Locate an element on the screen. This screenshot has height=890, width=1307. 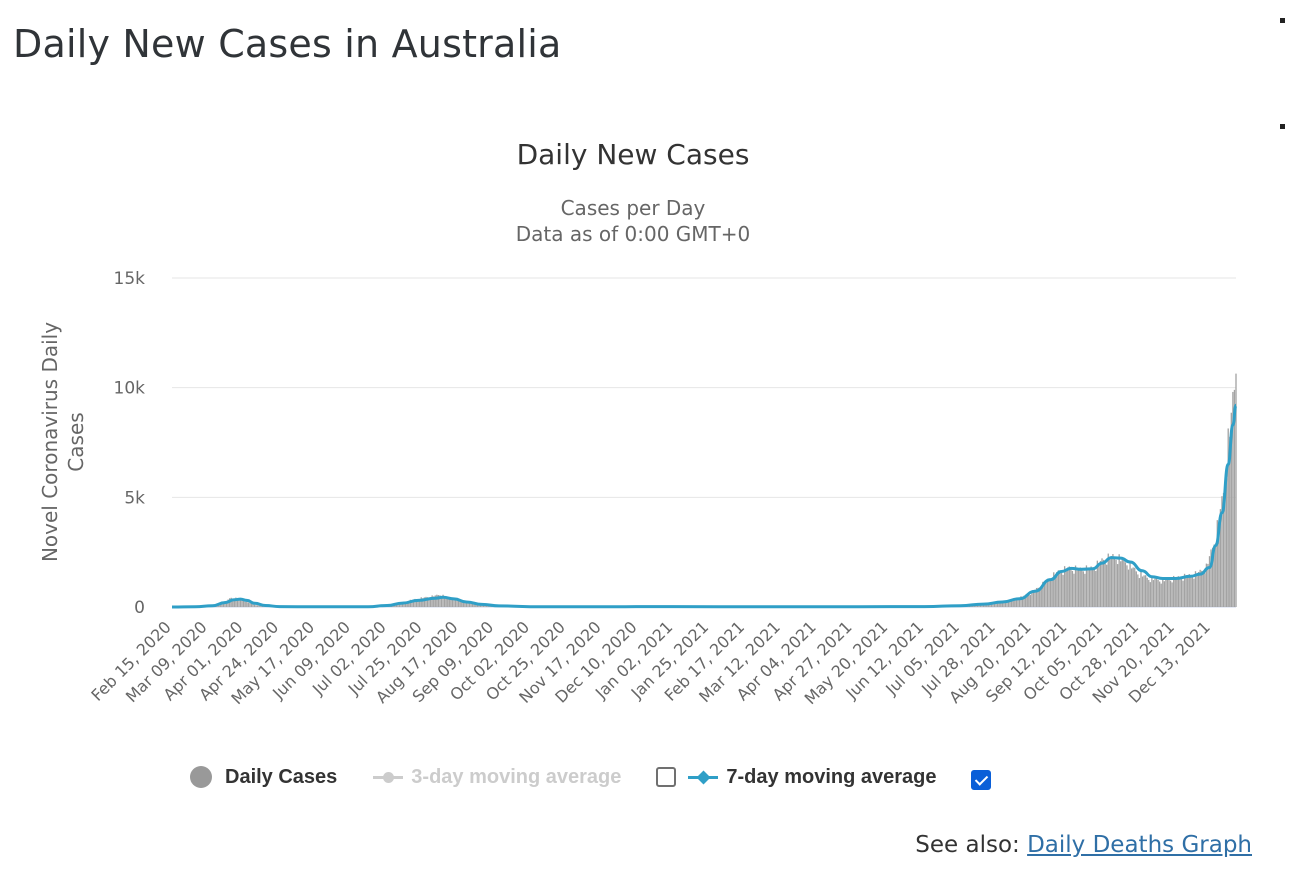
legend-3day-average: 3-day moving average is located at coordinates (497, 777).